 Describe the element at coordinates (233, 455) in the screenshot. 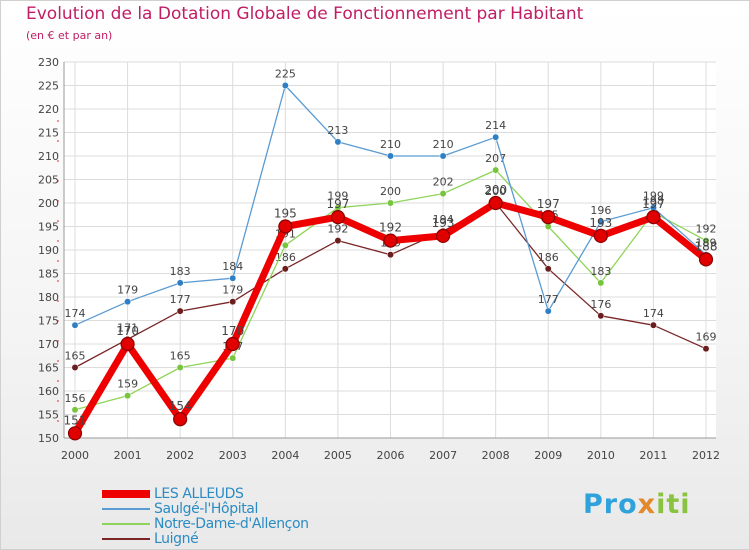

I see `x-tick-label: 2003` at that location.